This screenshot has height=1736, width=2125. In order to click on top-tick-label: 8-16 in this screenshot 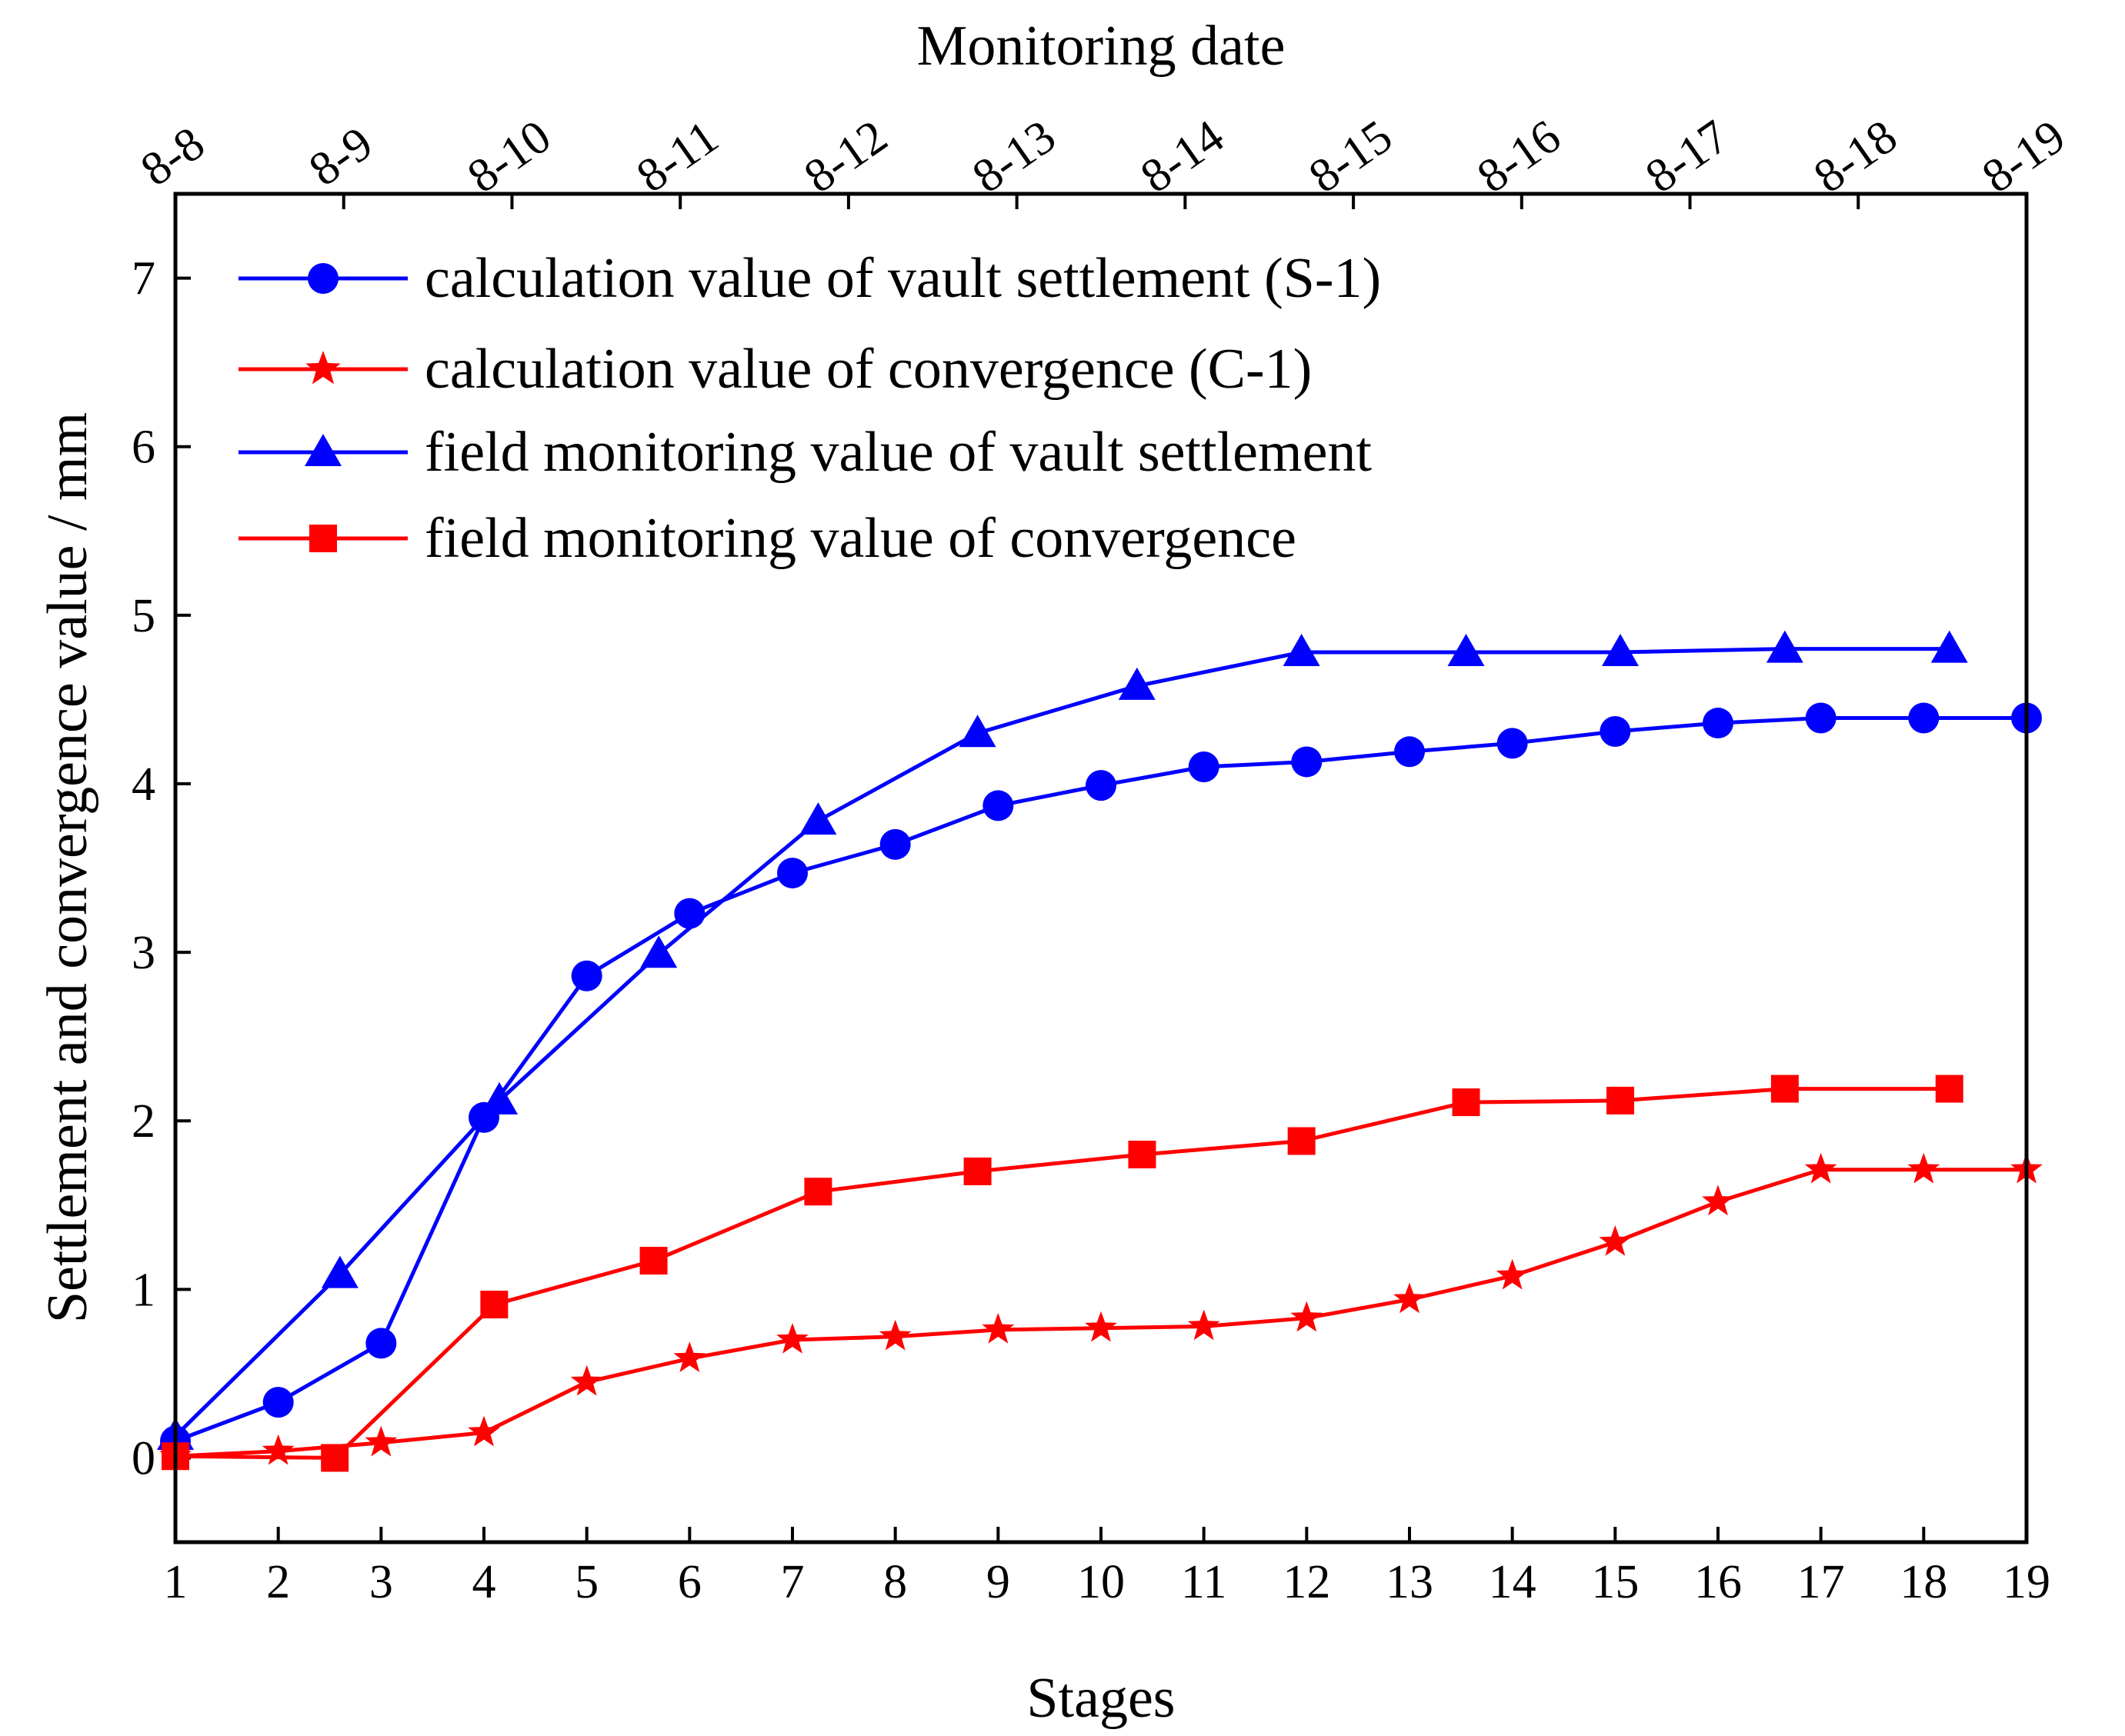, I will do `click(1519, 156)`.